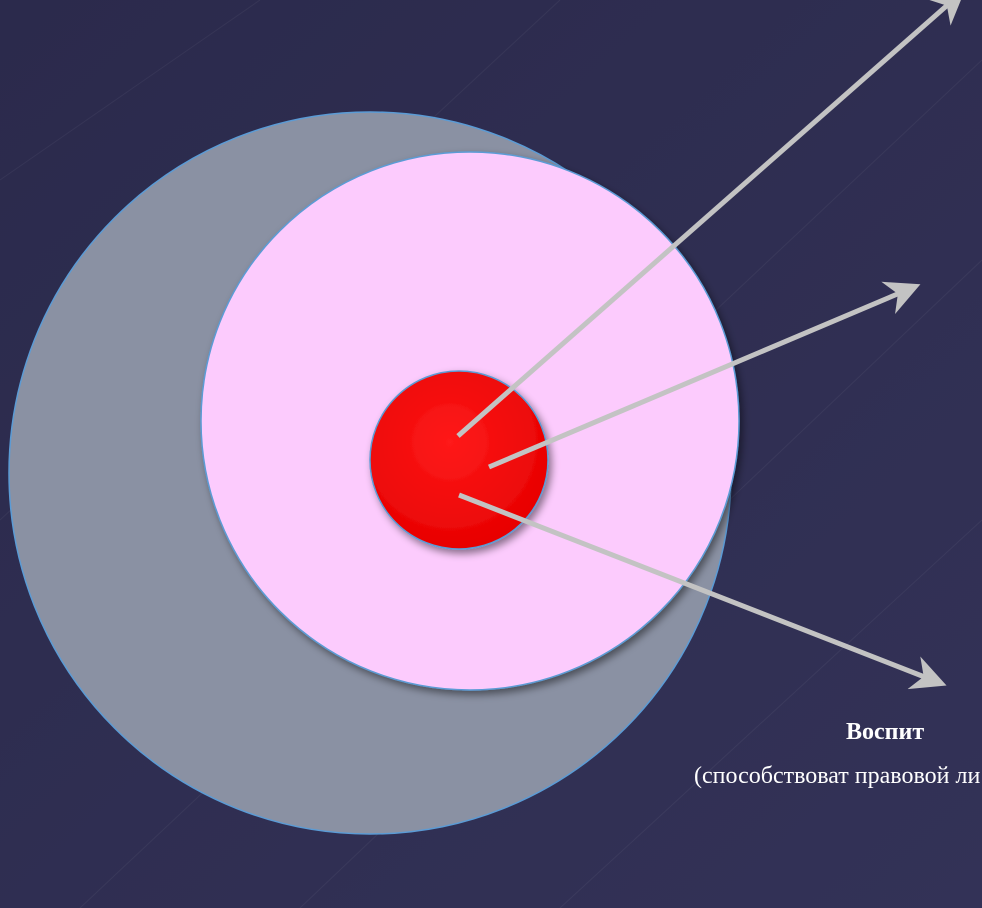 The height and width of the screenshot is (908, 982). What do you see at coordinates (459, 460) in the screenshot?
I see `core` at bounding box center [459, 460].